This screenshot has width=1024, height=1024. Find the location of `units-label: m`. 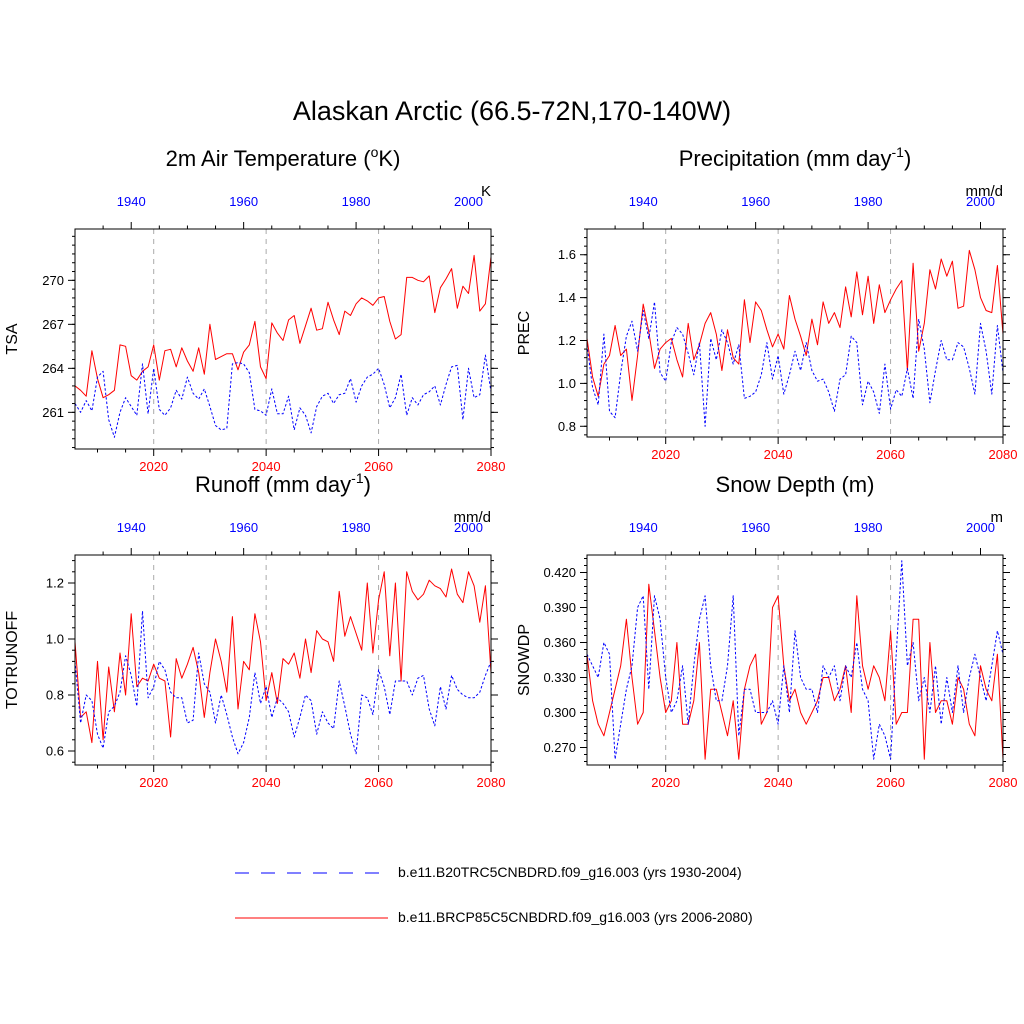

units-label: m is located at coordinates (997, 517).